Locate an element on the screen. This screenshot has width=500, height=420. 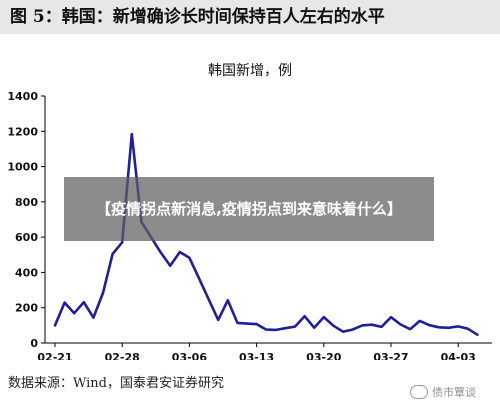
x-tick-label: 03-06 is located at coordinates (190, 355).